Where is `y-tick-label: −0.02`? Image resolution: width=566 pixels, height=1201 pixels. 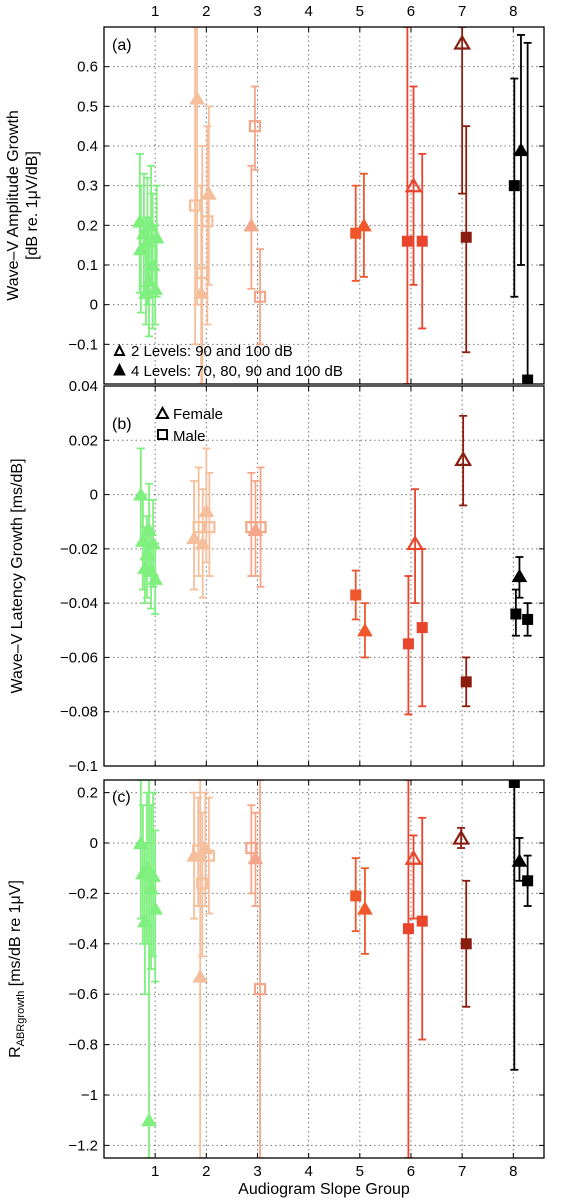 y-tick-label: −0.02 is located at coordinates (79, 549).